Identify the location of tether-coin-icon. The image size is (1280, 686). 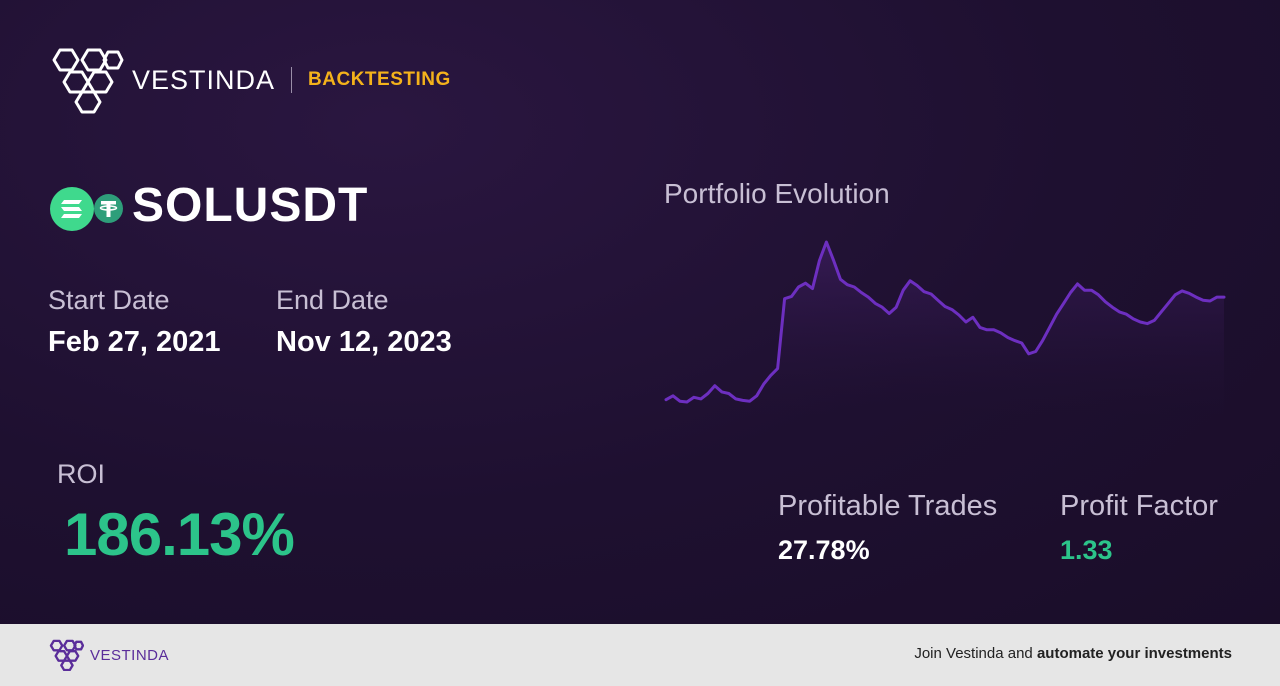
(108, 208).